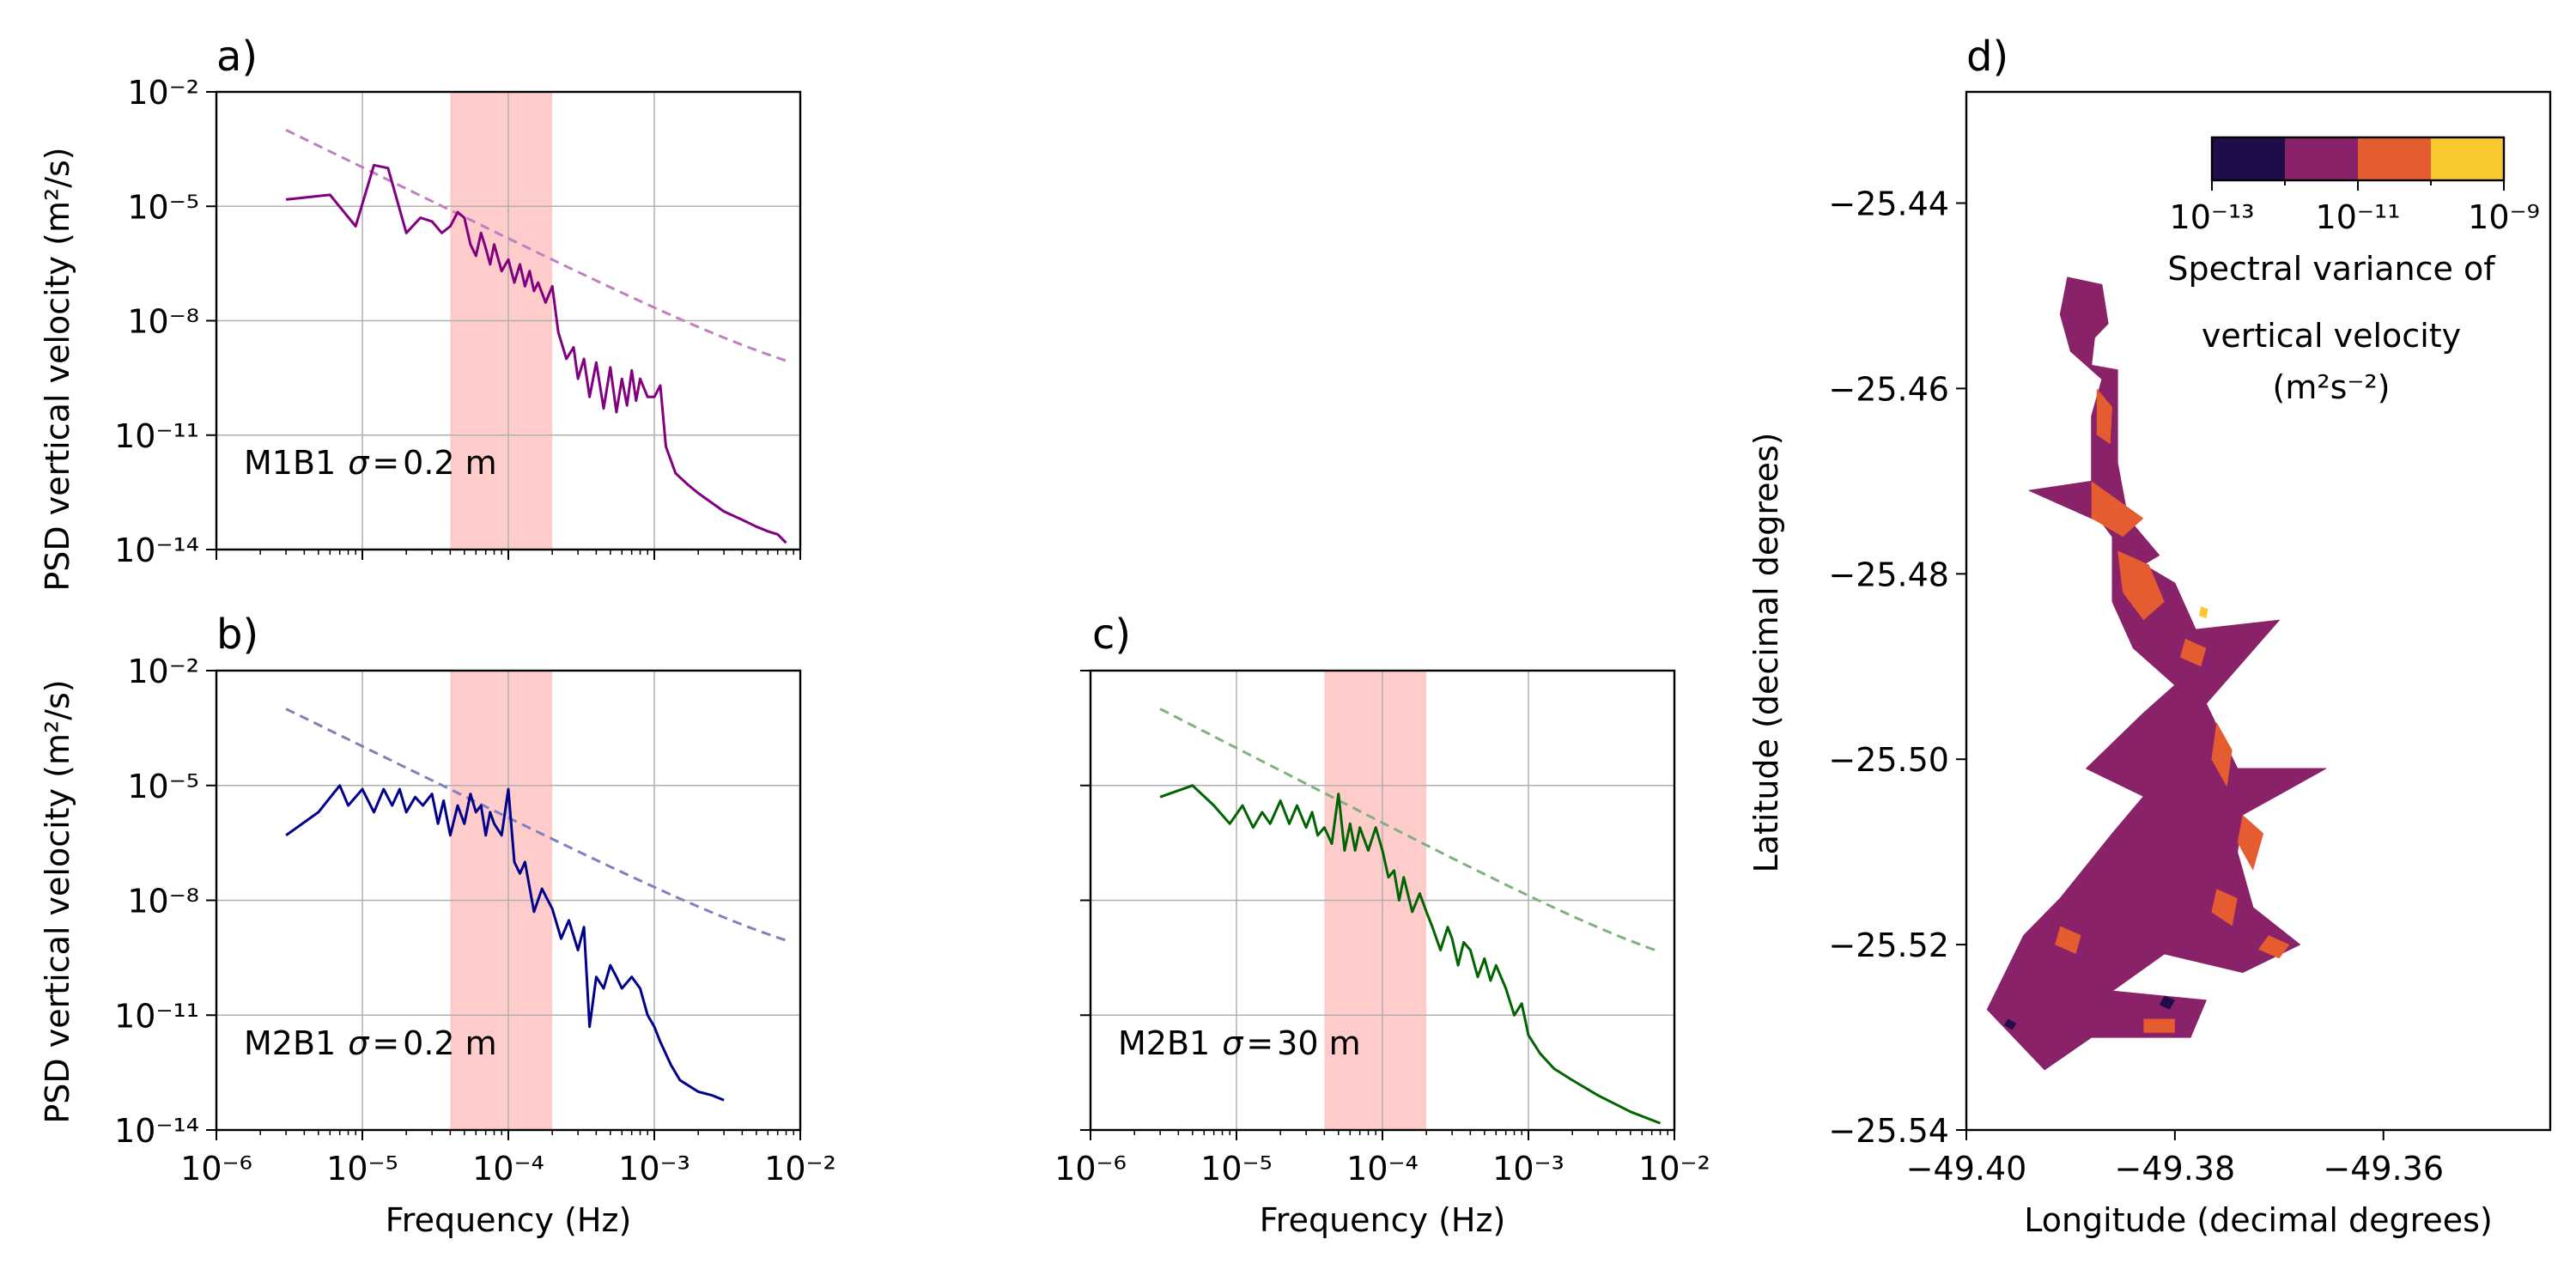  Describe the element at coordinates (1233, 1043) in the screenshot. I see `panel-c-sigma-symbol: σ` at that location.